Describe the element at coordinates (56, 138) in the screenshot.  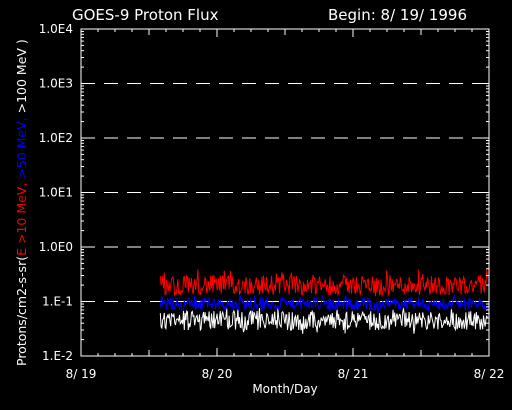
I see `y-tick-label: 1.0E2` at that location.